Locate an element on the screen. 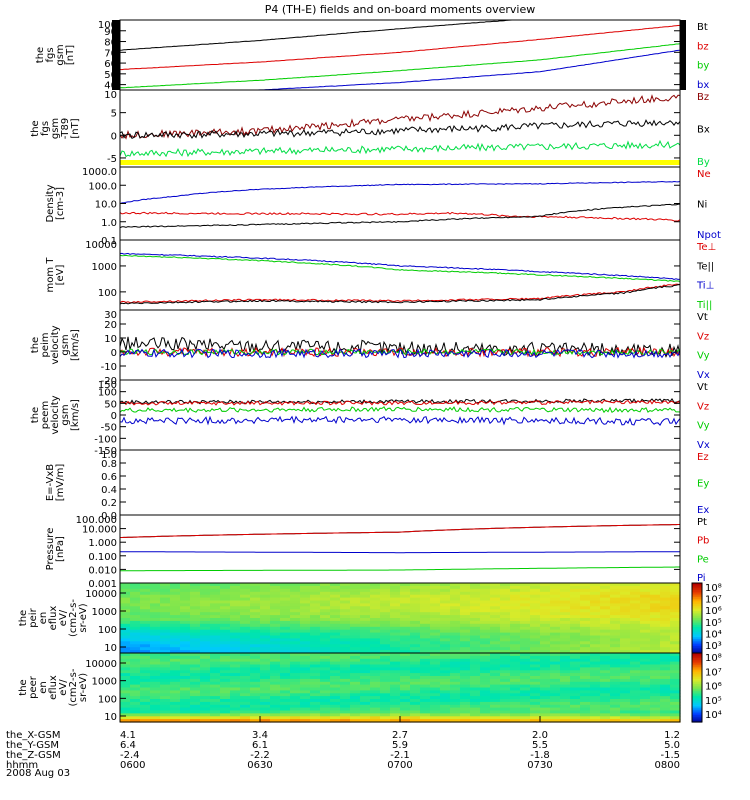 The image size is (750, 800). ytick-label-peem_vel-1: 100 is located at coordinates (107, 393).